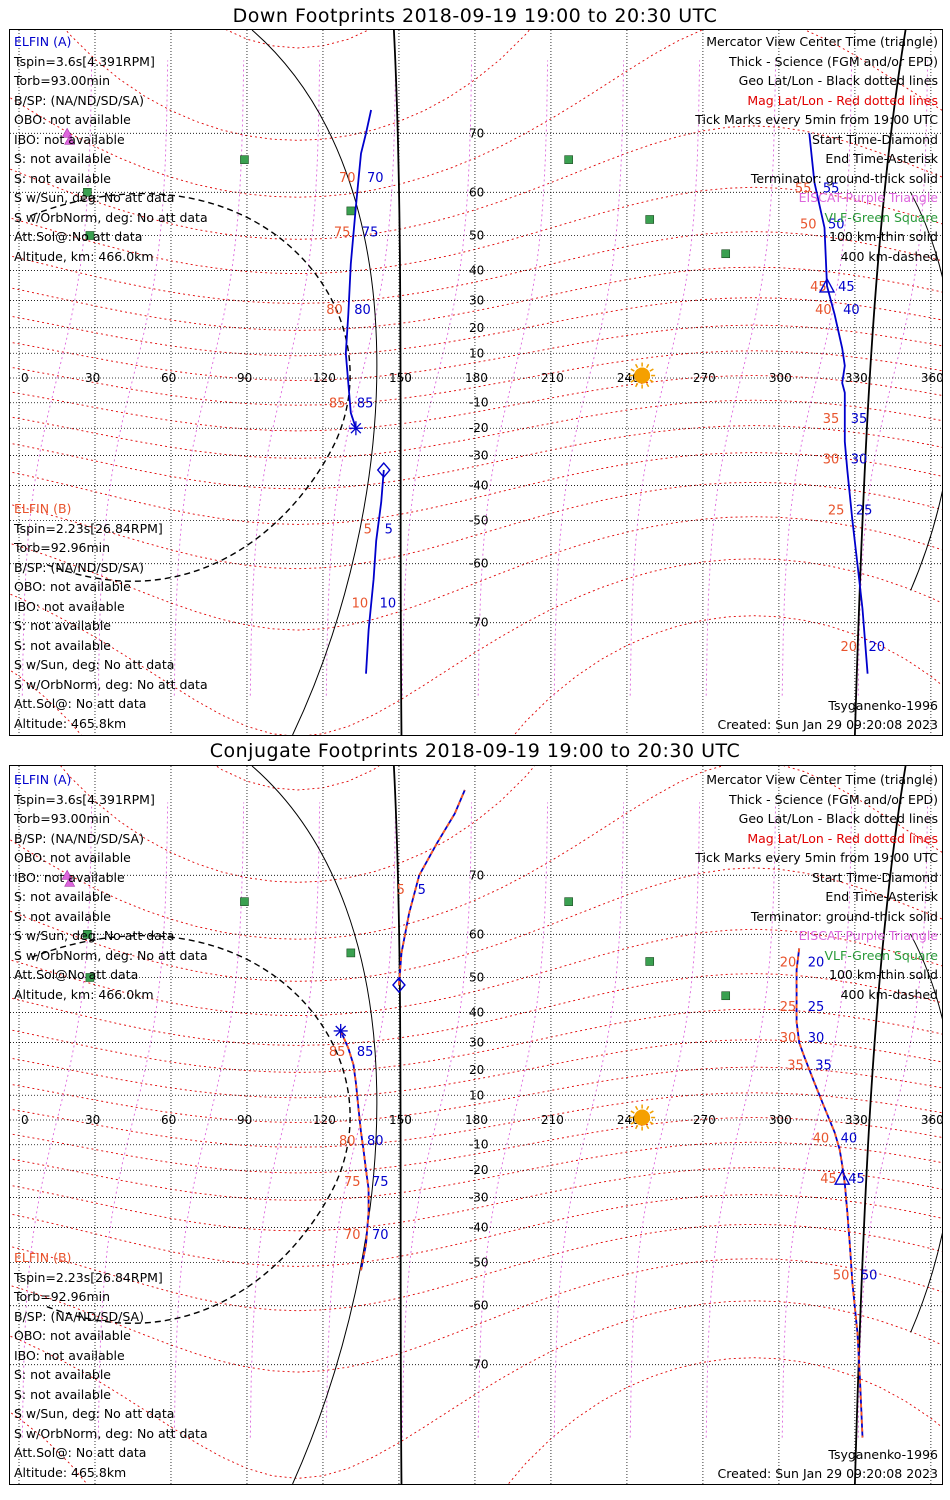 The image size is (950, 1500). Describe the element at coordinates (375, 1141) in the screenshot. I see `track-tick-label-a: 80` at that location.